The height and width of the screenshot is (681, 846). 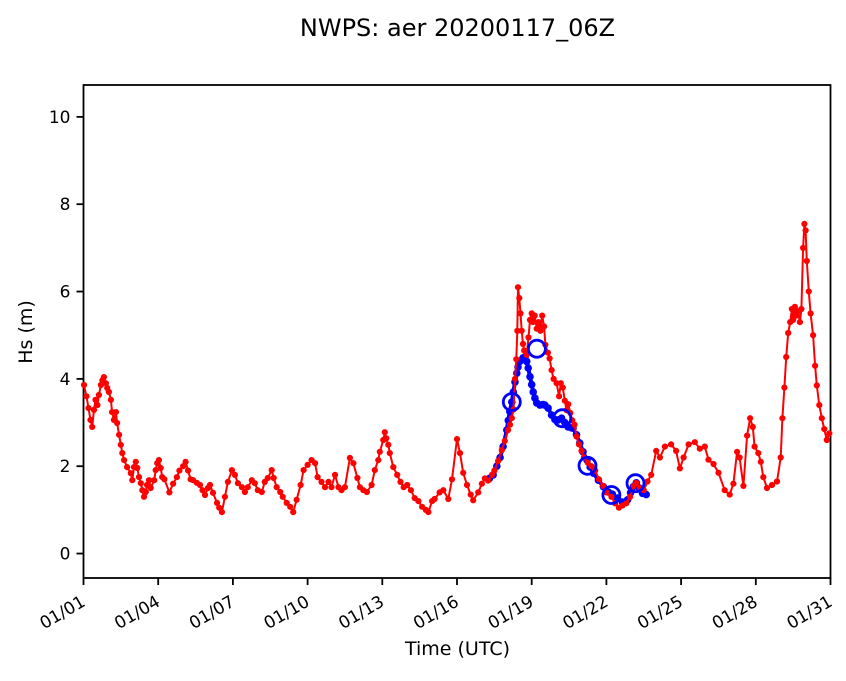 I want to click on x-tick-label: 01/22, so click(x=585, y=613).